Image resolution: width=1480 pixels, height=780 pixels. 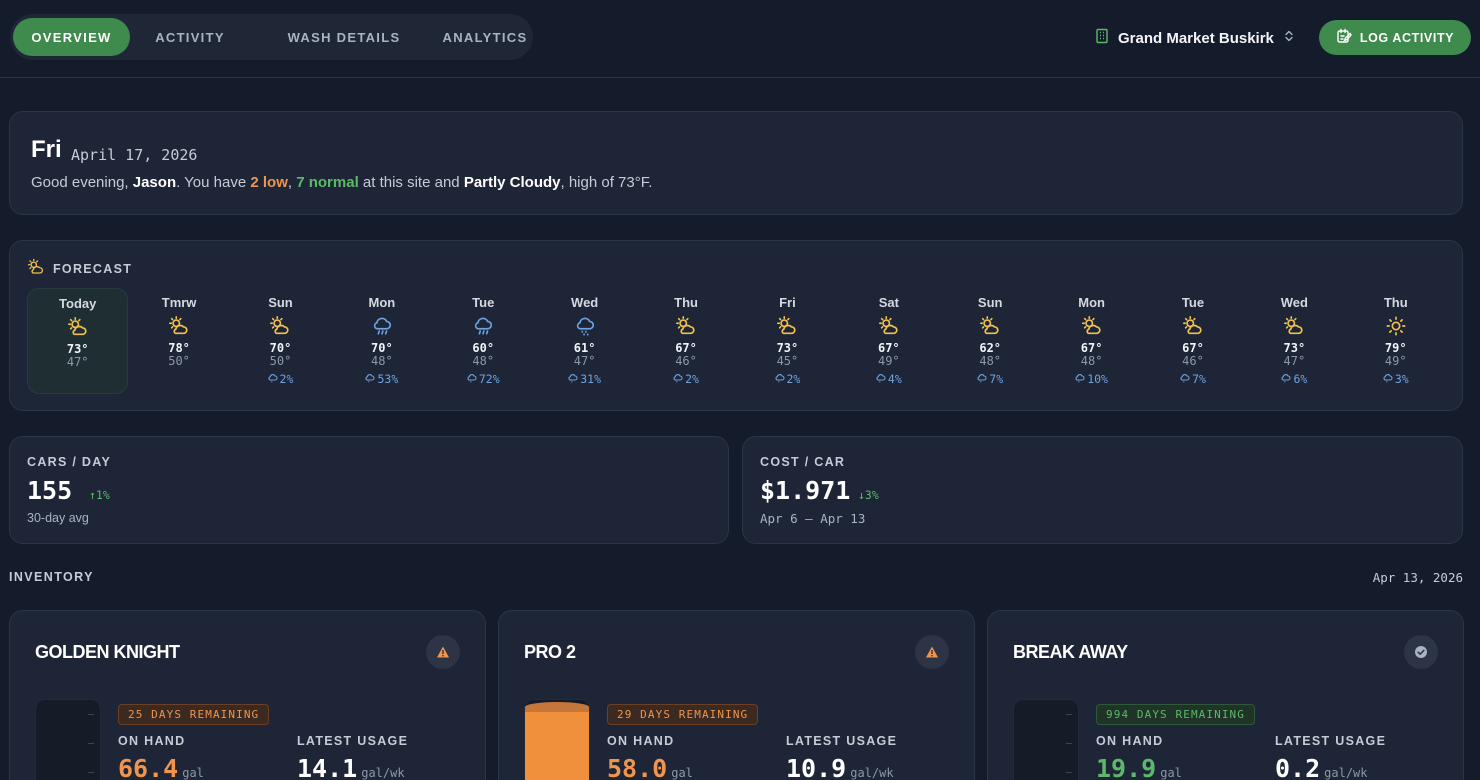 I want to click on precip-chance: 4%, so click(x=888, y=379).